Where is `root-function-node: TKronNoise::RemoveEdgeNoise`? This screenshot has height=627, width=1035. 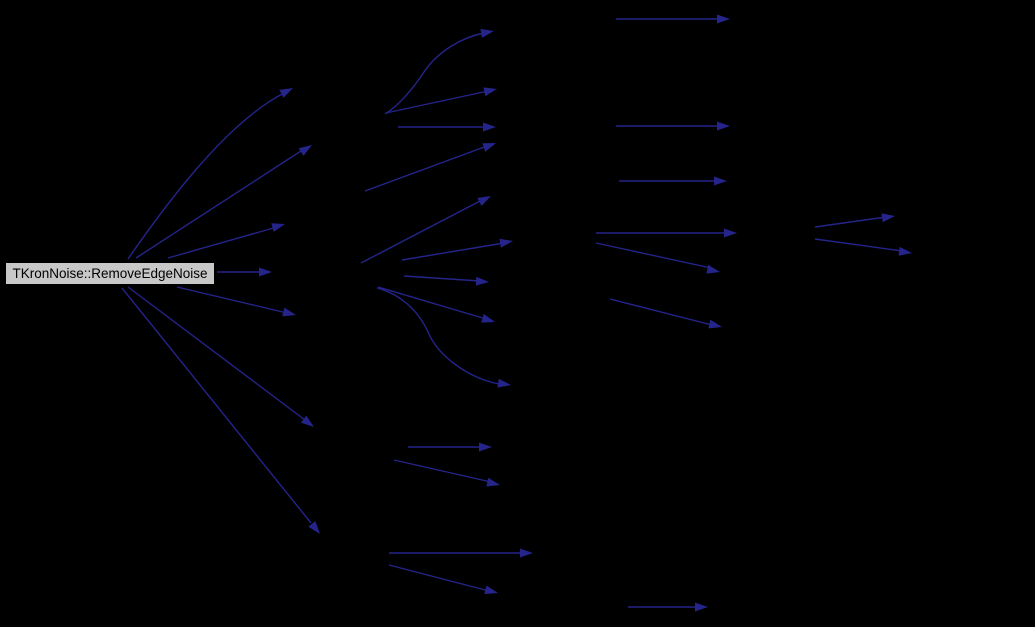
root-function-node: TKronNoise::RemoveEdgeNoise is located at coordinates (110, 273).